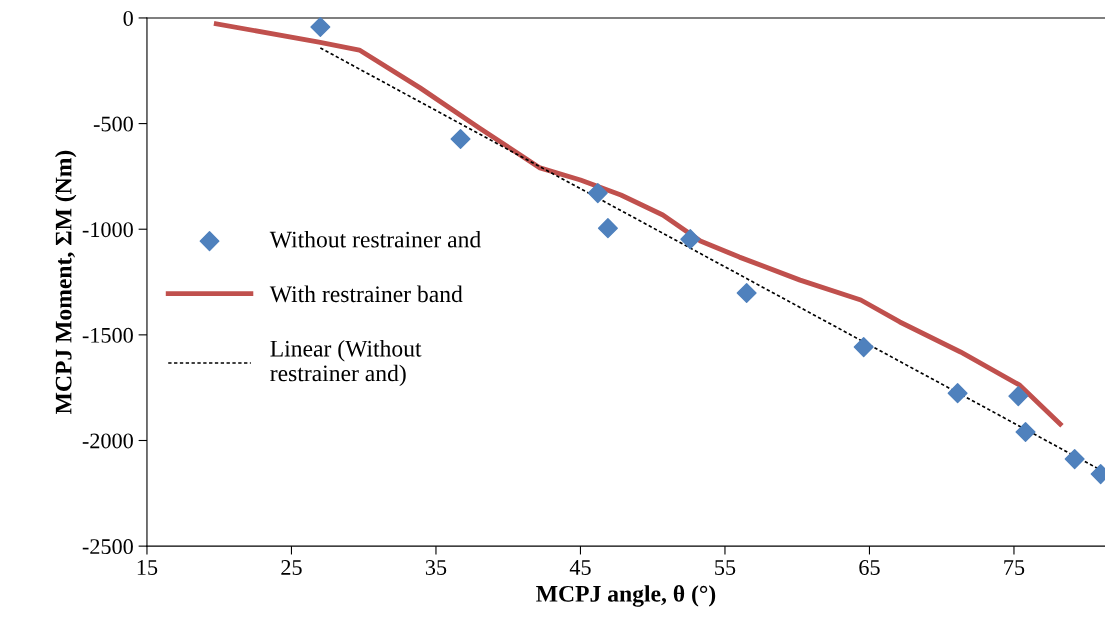 Image resolution: width=1105 pixels, height=641 pixels. What do you see at coordinates (107, 335) in the screenshot?
I see `y-tick-label: -1500` at bounding box center [107, 335].